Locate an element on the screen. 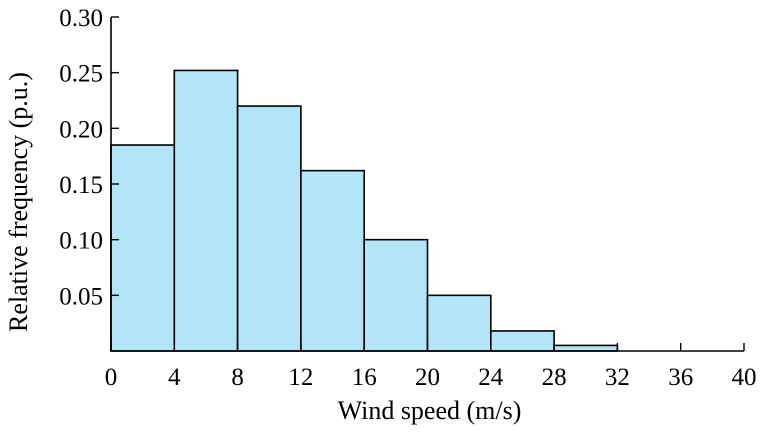  y-tick-label: 0.05 is located at coordinates (81, 296).